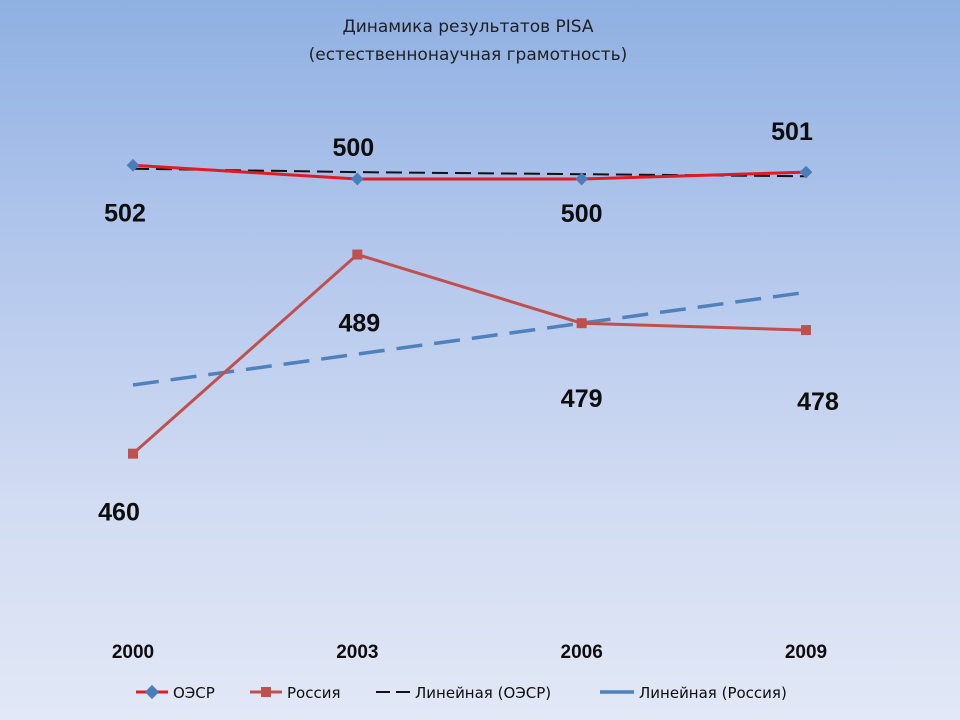  I want to click on legend-square-icon, so click(266, 692).